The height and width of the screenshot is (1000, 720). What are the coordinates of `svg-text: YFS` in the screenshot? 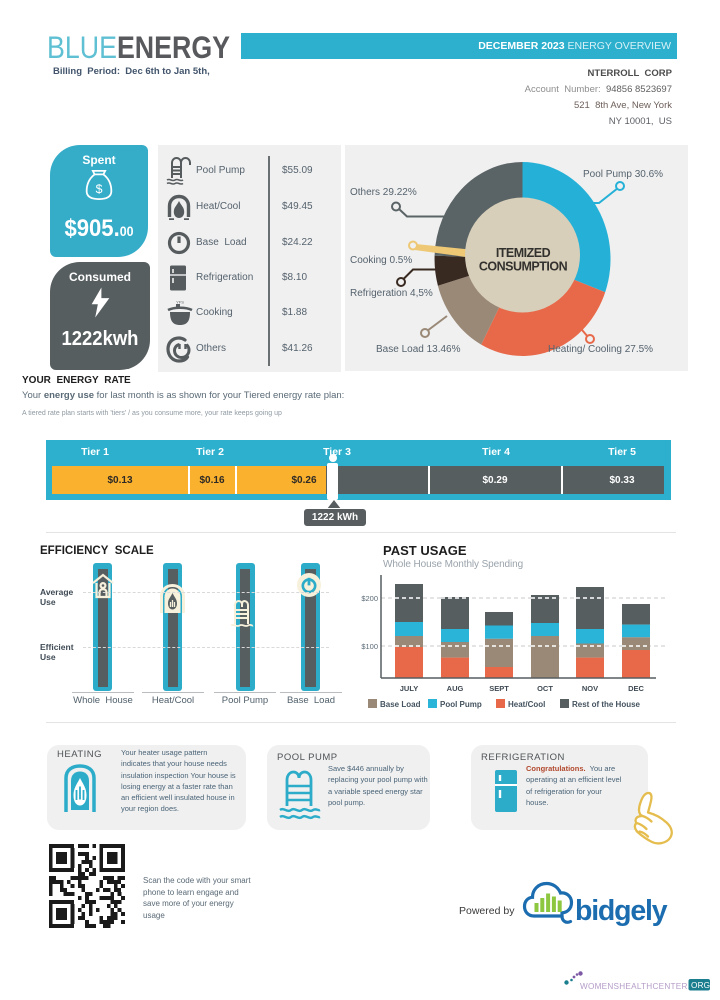 It's located at (180, 302).